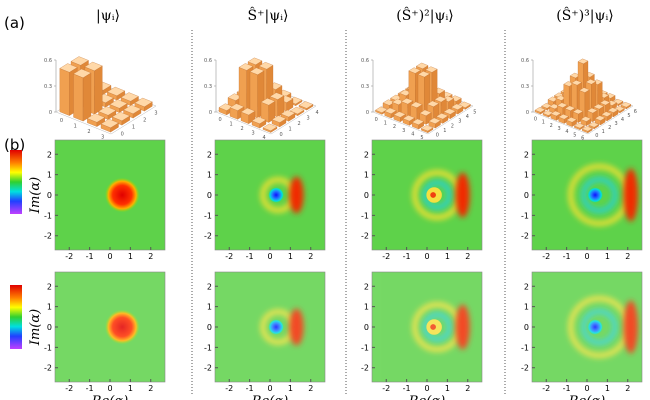 The image size is (650, 400). What do you see at coordinates (447, 256) in the screenshot?
I see `x-tick-label: 1` at bounding box center [447, 256].